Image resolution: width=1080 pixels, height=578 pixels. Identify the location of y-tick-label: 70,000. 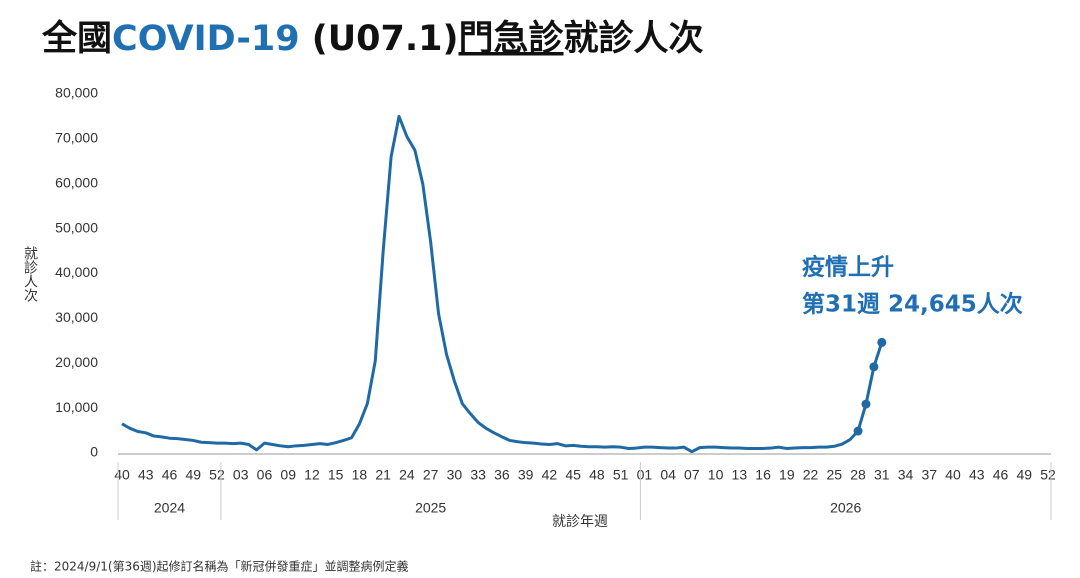
(76, 138).